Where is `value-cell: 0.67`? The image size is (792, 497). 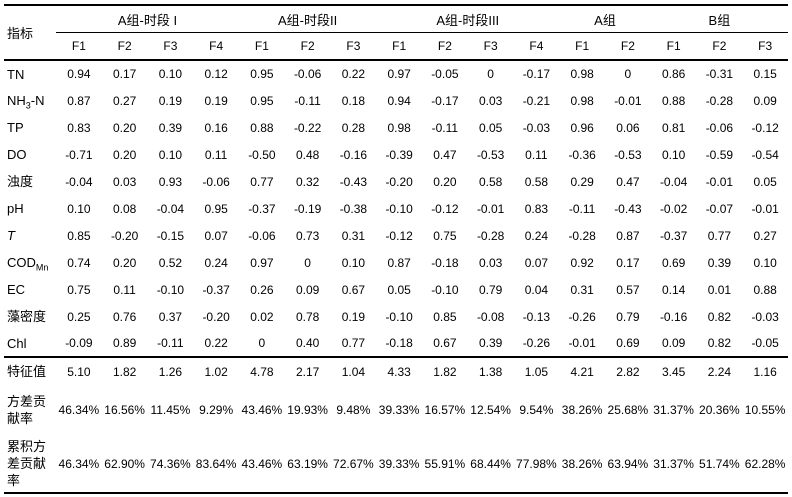
value-cell: 0.67 is located at coordinates (445, 343).